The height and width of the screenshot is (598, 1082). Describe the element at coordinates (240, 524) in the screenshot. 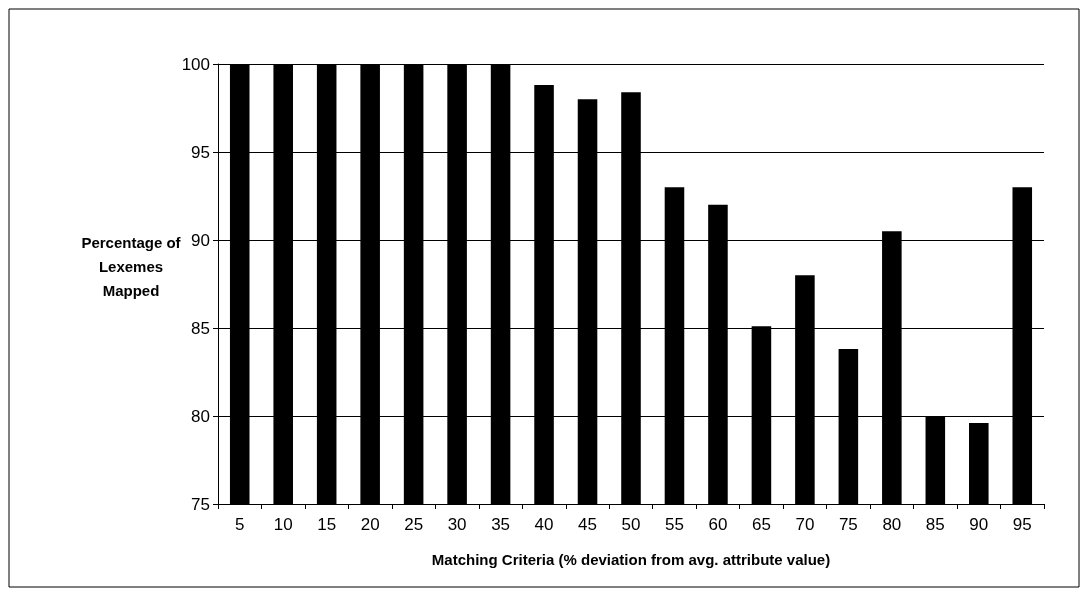

I see `x-tick-label: 5` at that location.